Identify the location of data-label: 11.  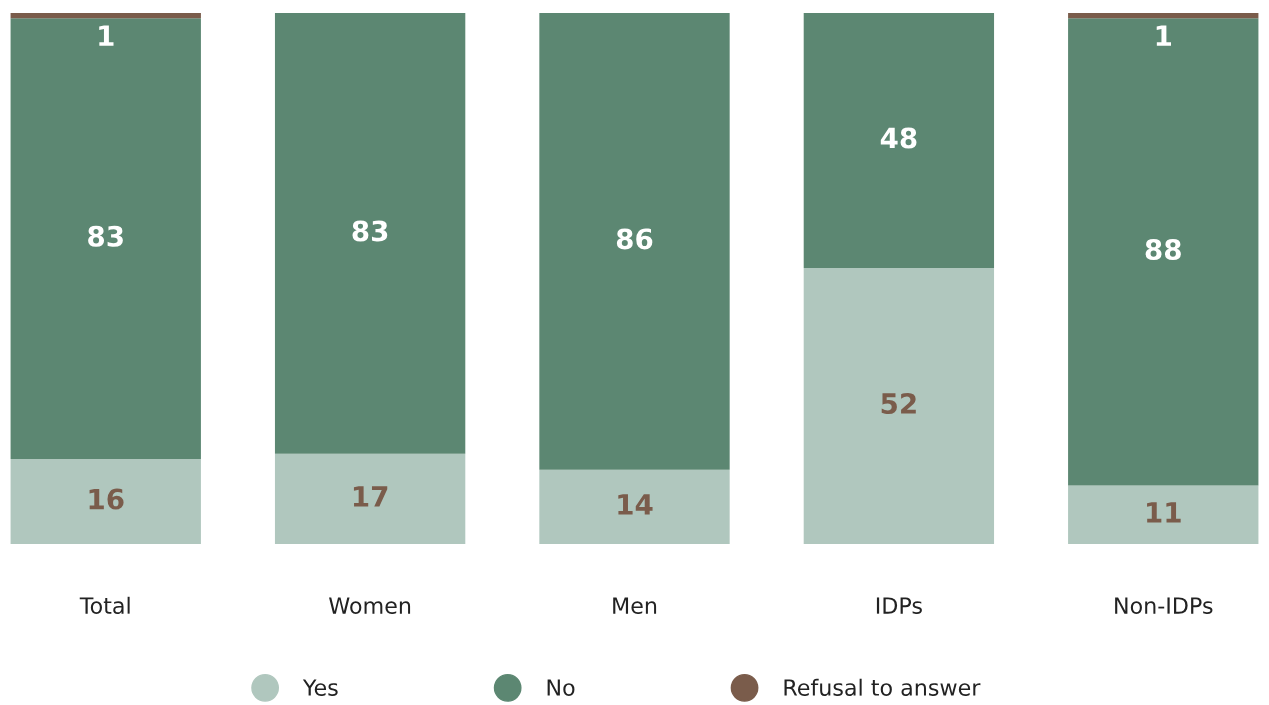
(1164, 512).